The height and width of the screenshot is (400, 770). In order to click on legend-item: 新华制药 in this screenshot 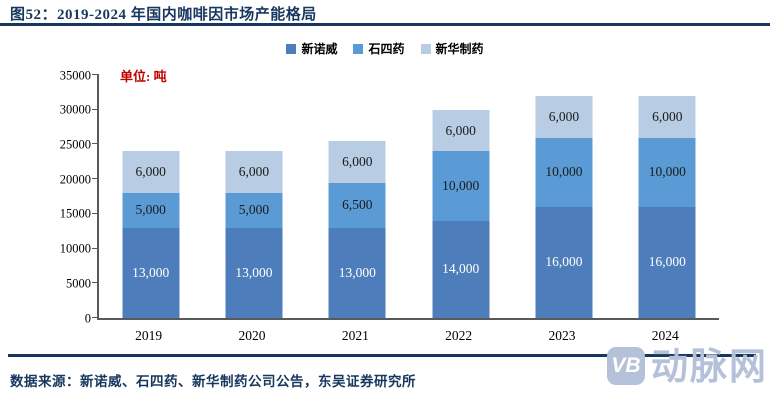, I will do `click(452, 48)`.